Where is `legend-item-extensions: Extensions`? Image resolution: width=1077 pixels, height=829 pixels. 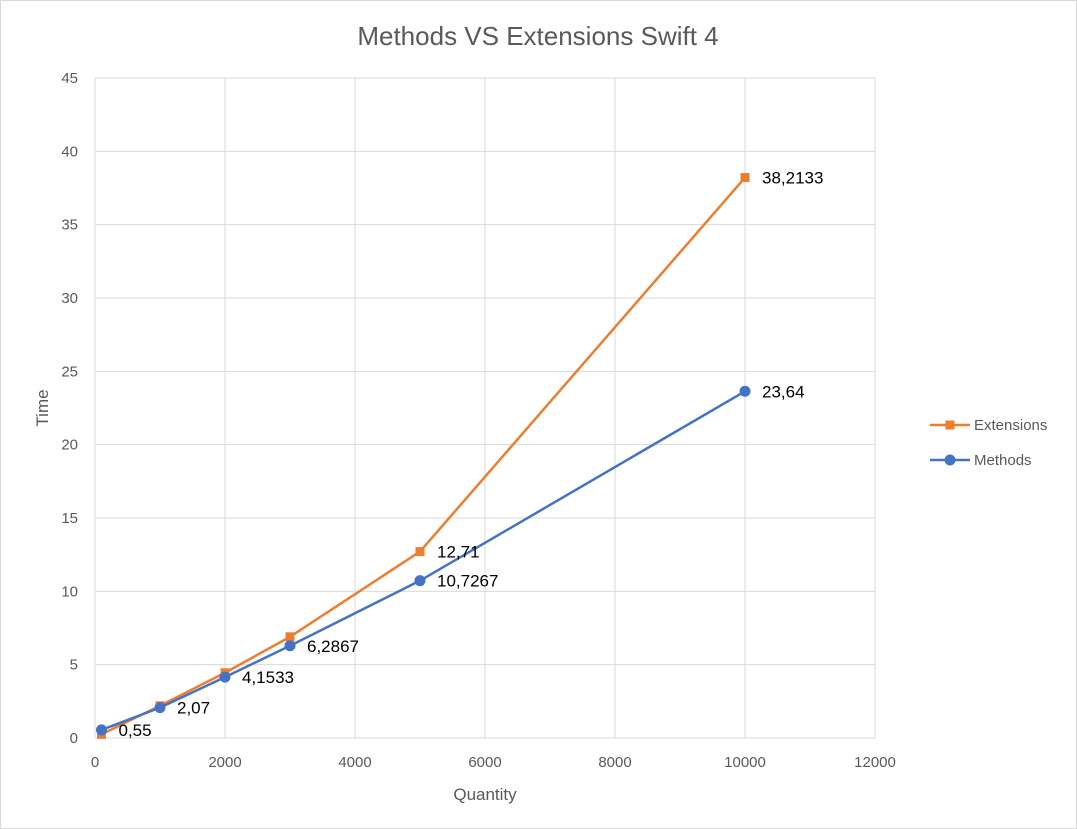 legend-item-extensions: Extensions is located at coordinates (988, 425).